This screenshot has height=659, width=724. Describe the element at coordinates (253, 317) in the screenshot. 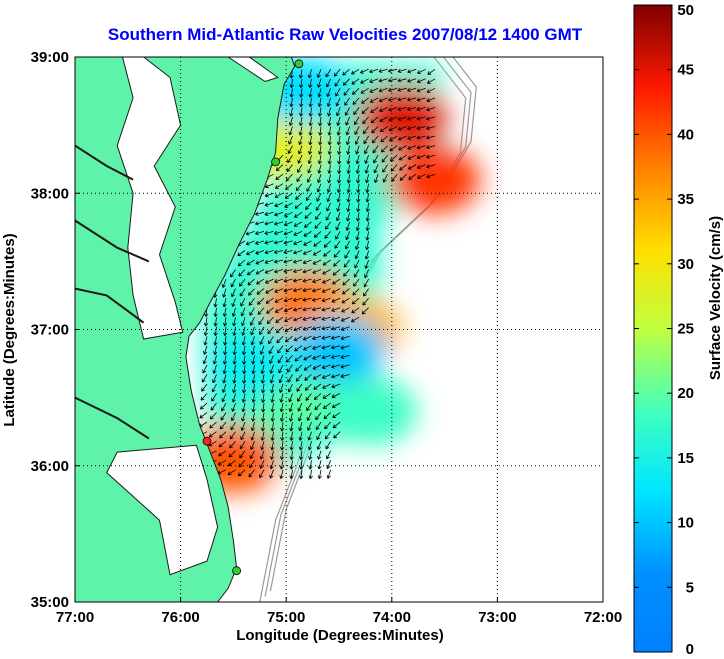

I see `radar-stations` at that location.